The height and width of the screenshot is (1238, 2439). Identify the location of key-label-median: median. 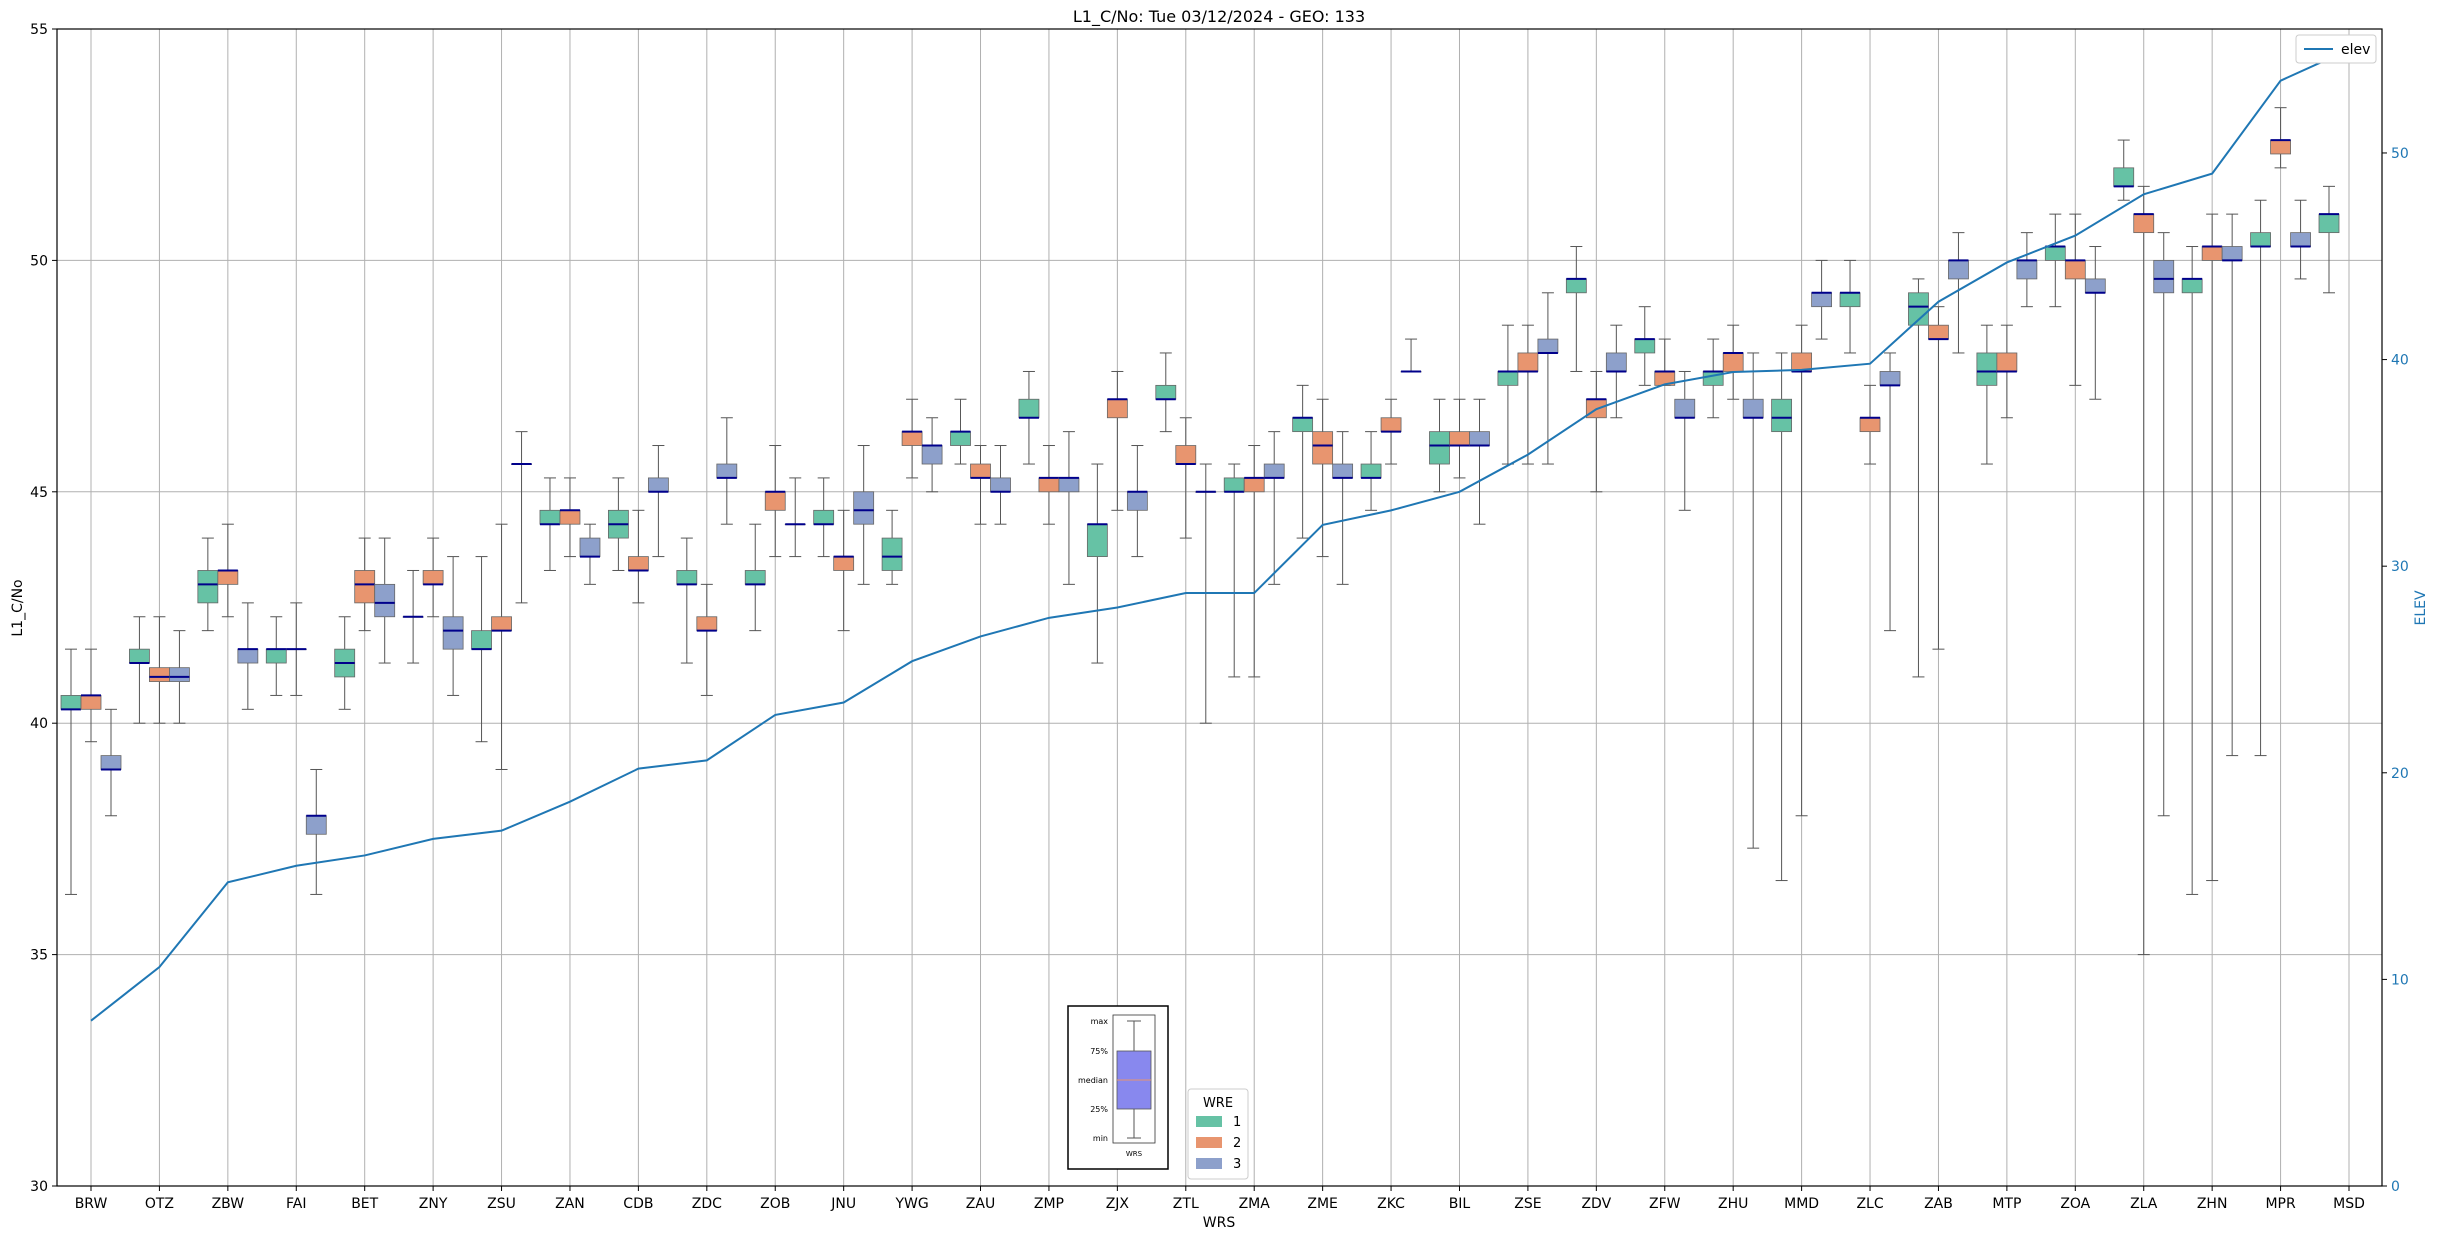
(1093, 1080).